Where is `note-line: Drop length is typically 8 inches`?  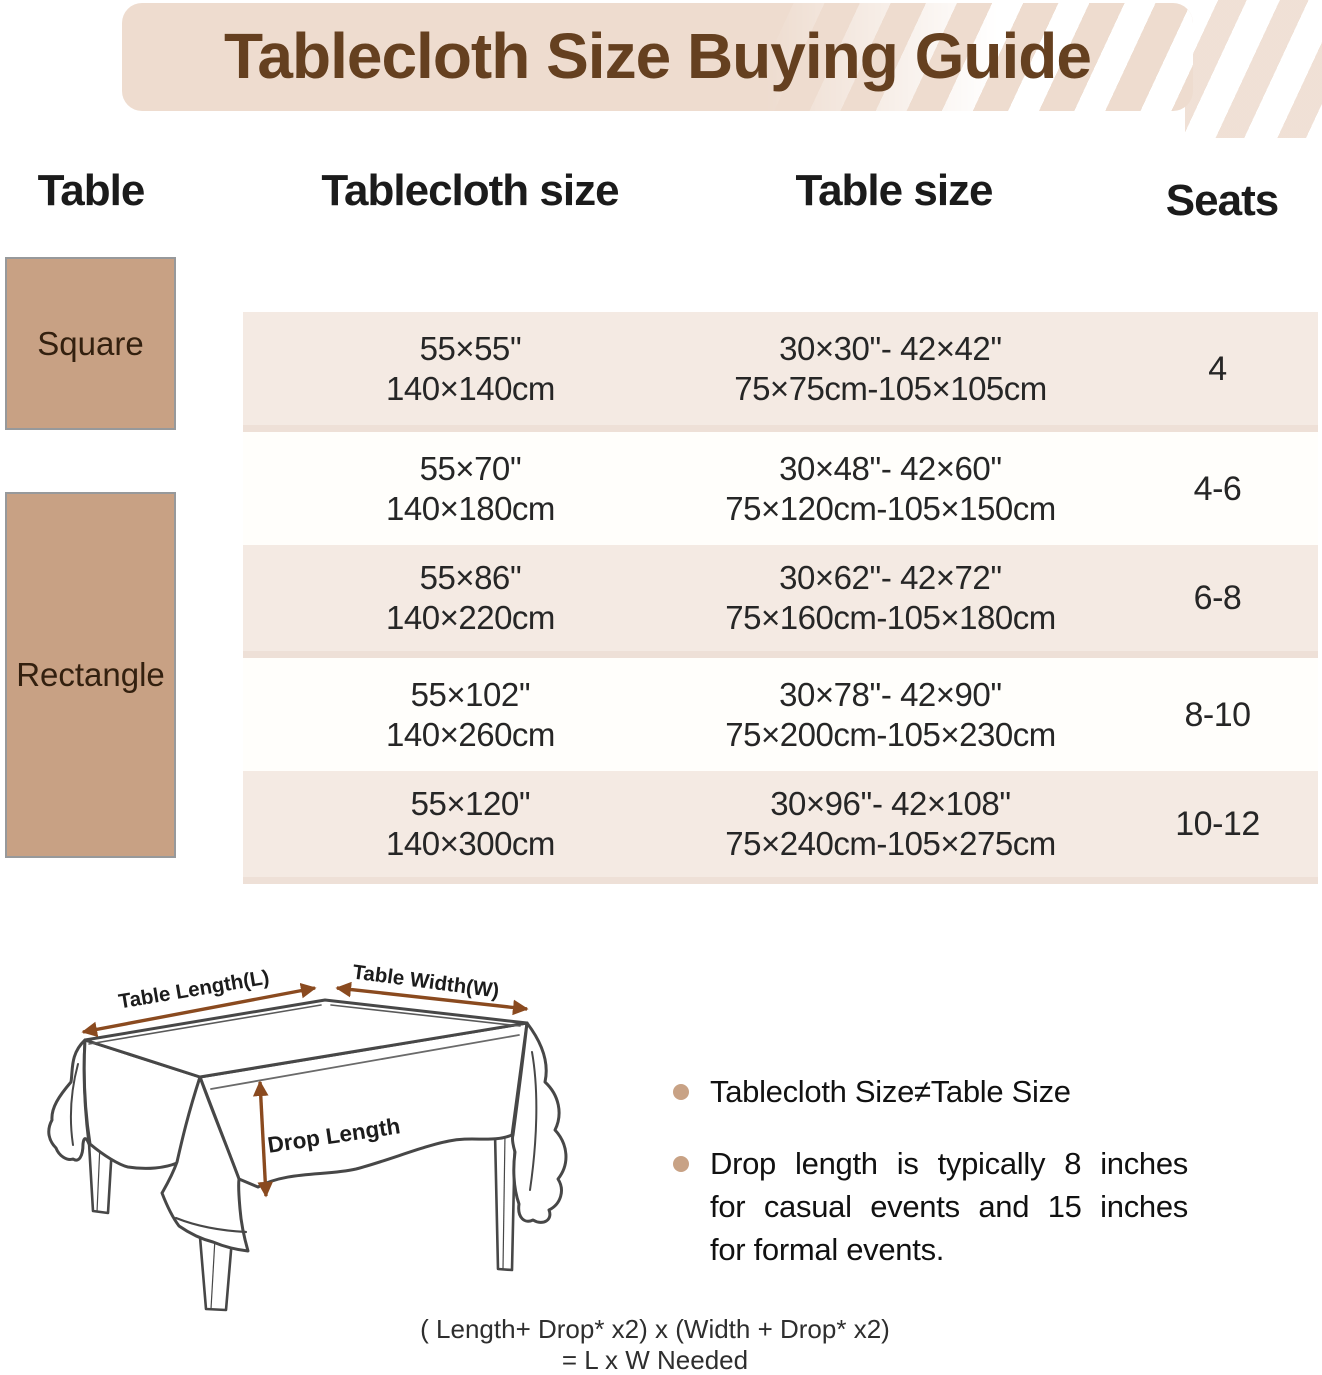 note-line: Drop length is typically 8 inches is located at coordinates (949, 1163).